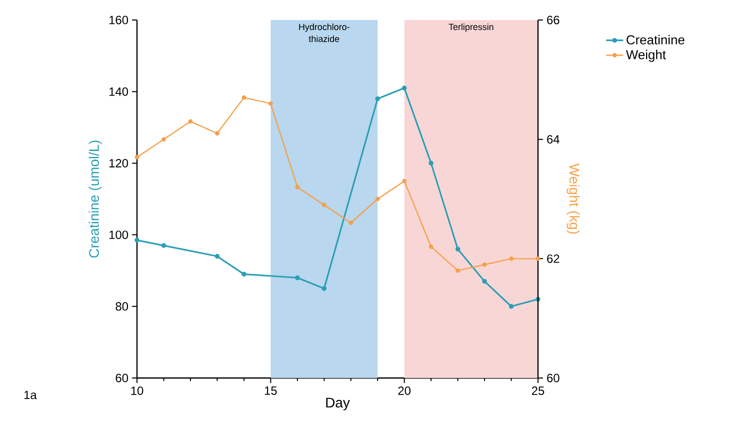 The width and height of the screenshot is (756, 427). Describe the element at coordinates (646, 56) in the screenshot. I see `legend-label: Weight` at that location.